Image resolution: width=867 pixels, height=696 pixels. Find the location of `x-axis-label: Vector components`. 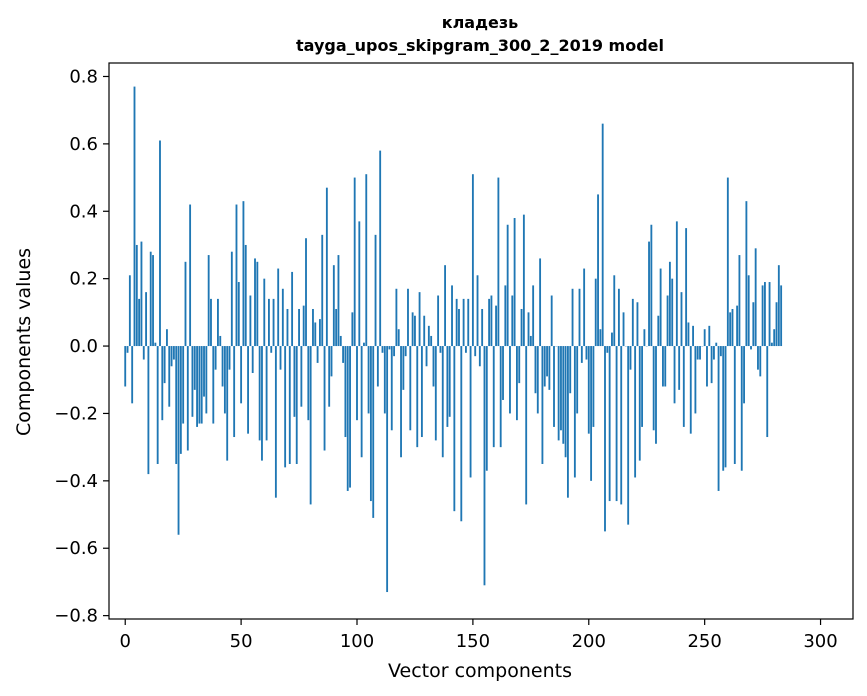

x-axis-label: Vector components is located at coordinates (480, 671).